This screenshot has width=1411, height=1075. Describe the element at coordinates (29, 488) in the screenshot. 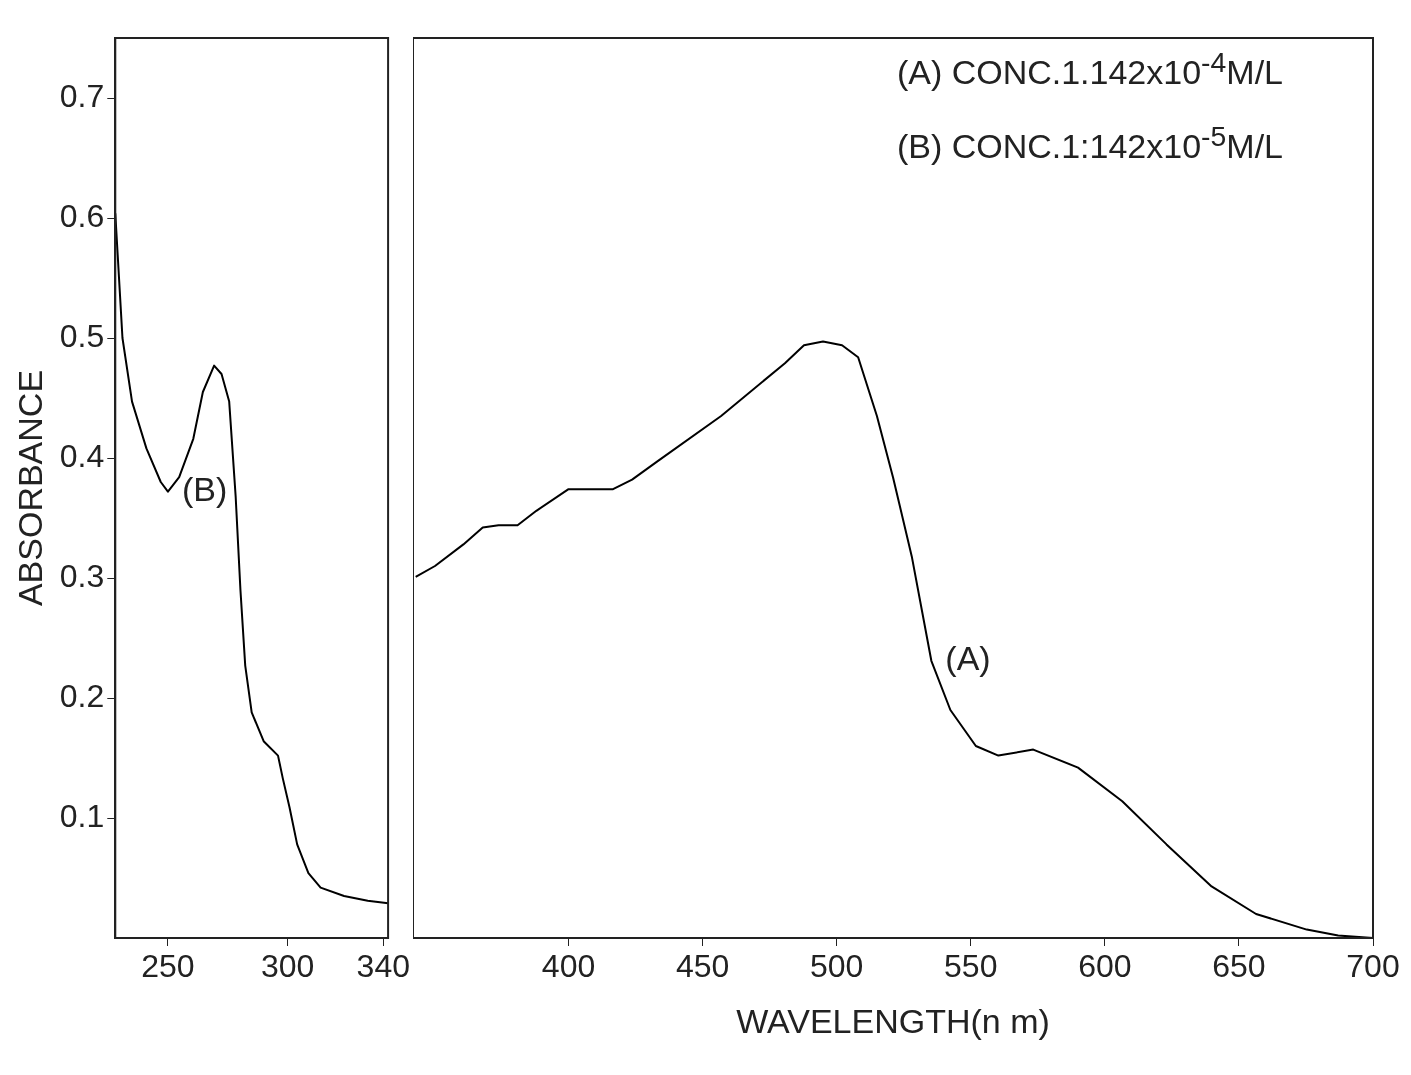

I see `y-axis-title: ABSORBANCE` at that location.